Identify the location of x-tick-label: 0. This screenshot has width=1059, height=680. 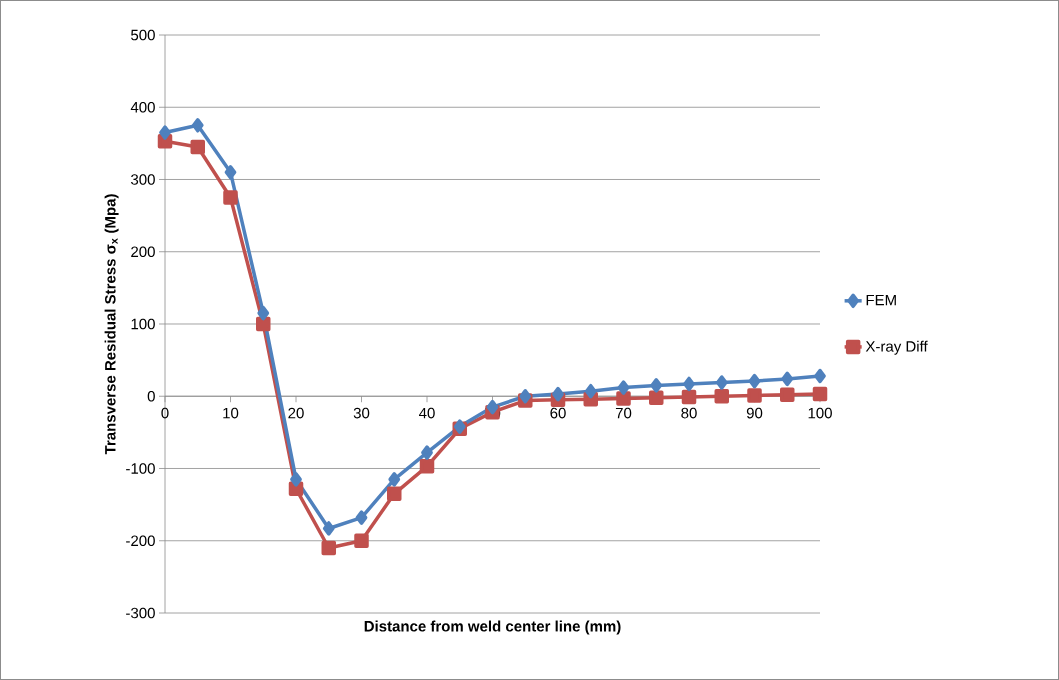
(165, 413).